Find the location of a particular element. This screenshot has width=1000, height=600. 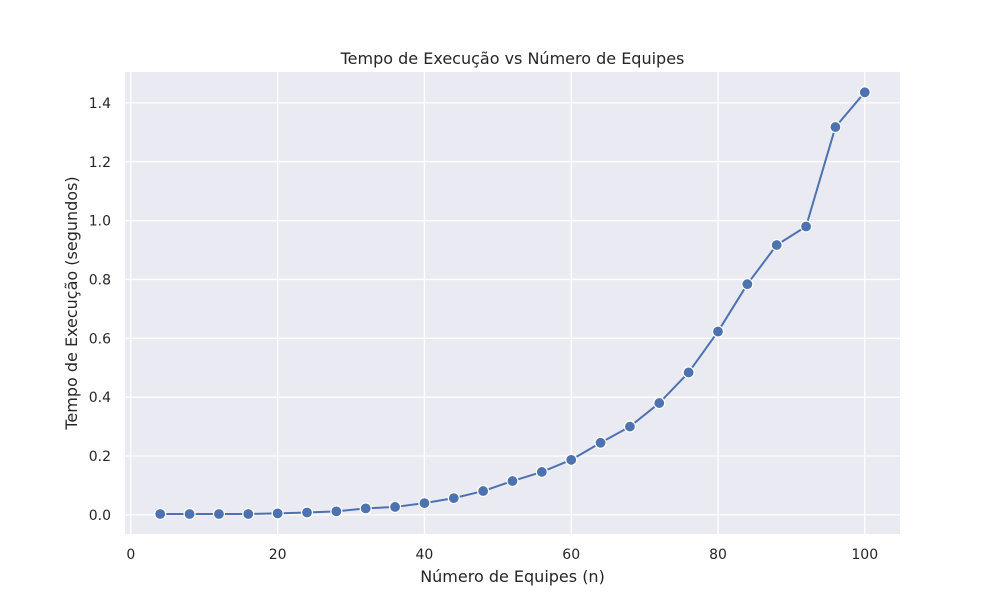

y-tick-label: 0.6 is located at coordinates (100, 339).